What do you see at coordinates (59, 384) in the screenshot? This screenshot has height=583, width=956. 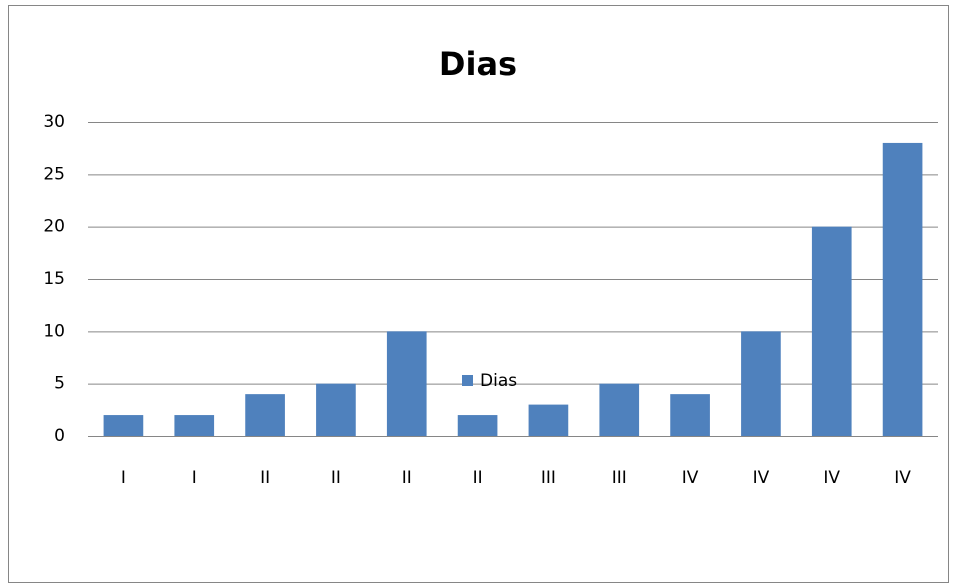 I see `y-tick-label: 5` at bounding box center [59, 384].